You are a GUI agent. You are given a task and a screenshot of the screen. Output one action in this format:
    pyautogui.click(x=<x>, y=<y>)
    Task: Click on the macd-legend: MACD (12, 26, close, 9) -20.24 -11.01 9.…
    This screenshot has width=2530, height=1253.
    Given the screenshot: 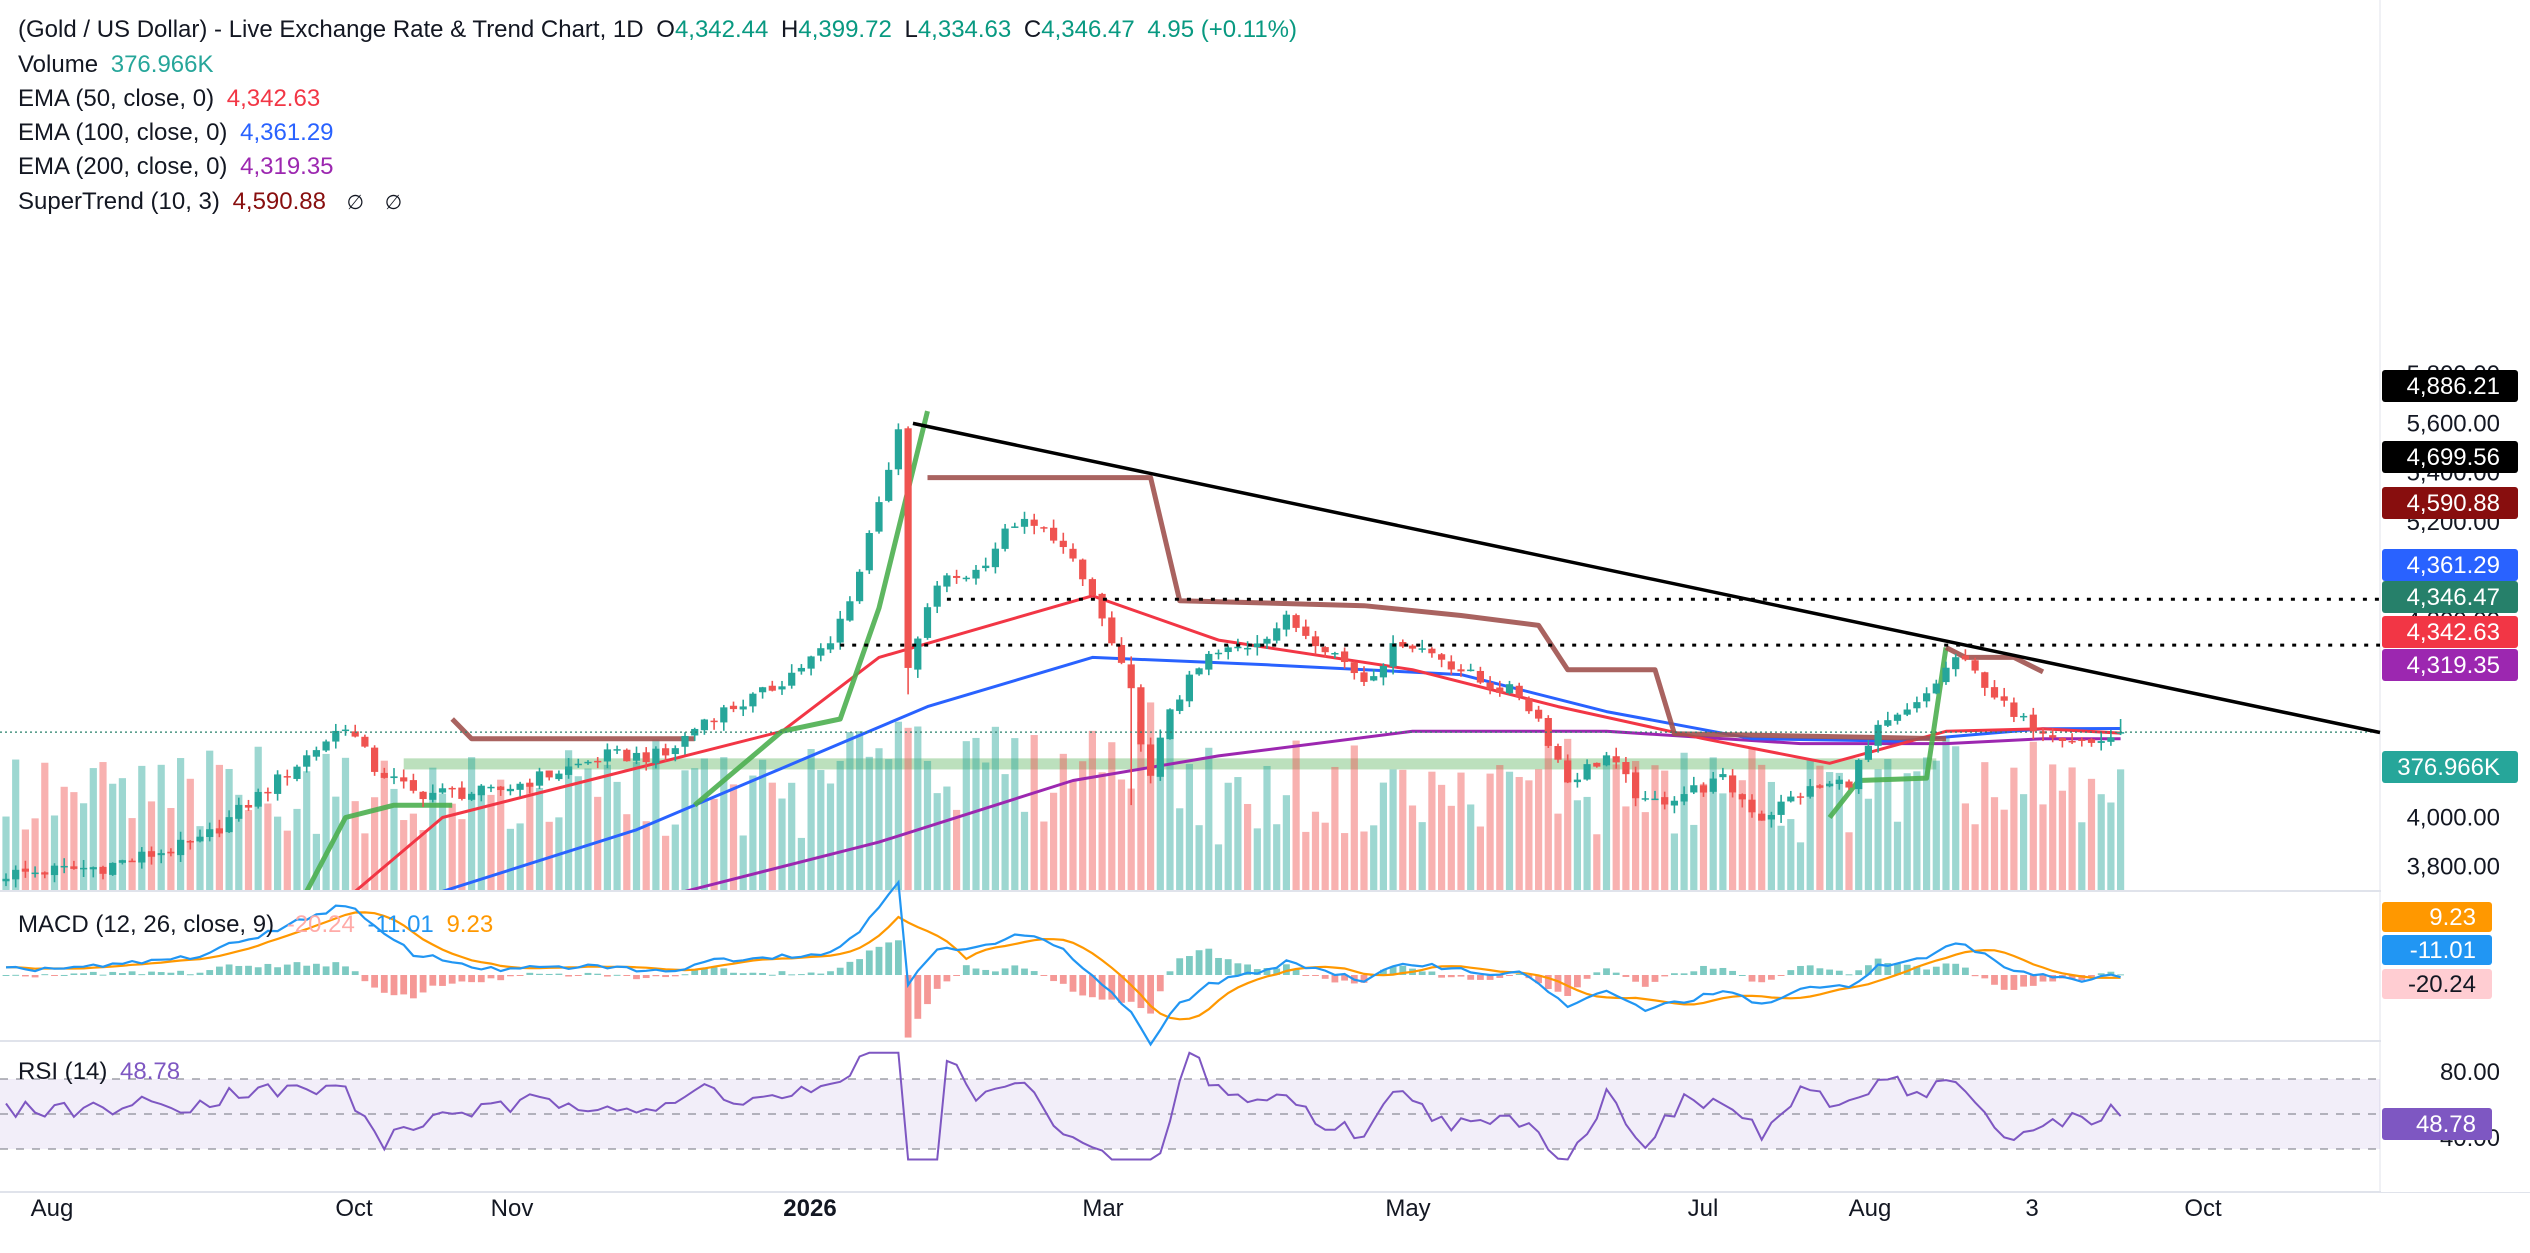 What is the action you would take?
    pyautogui.click(x=258, y=925)
    